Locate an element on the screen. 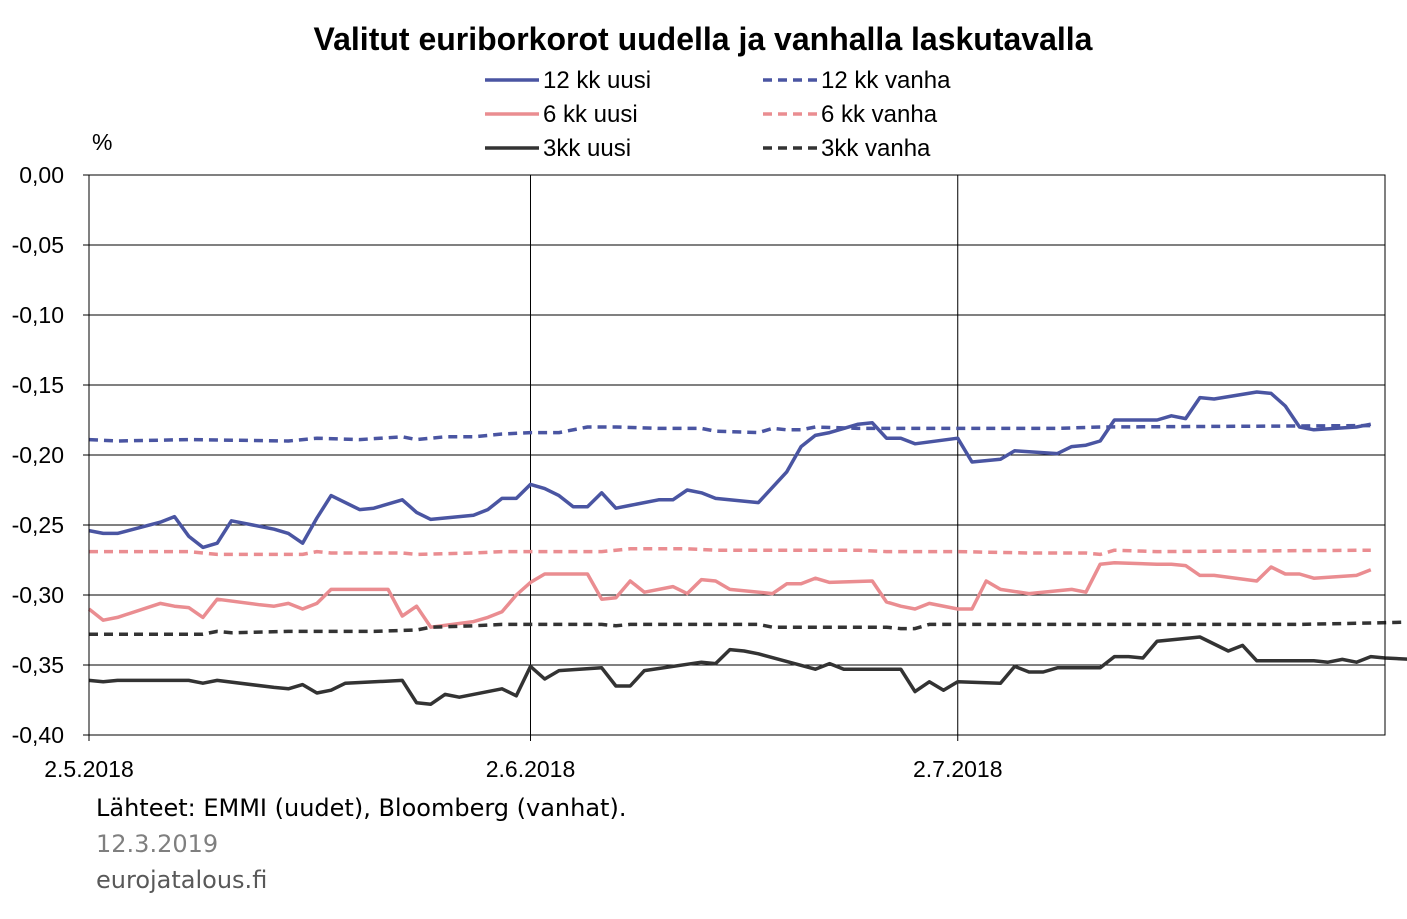 The image size is (1407, 919). series-line-12-kk-vanha is located at coordinates (729, 433).